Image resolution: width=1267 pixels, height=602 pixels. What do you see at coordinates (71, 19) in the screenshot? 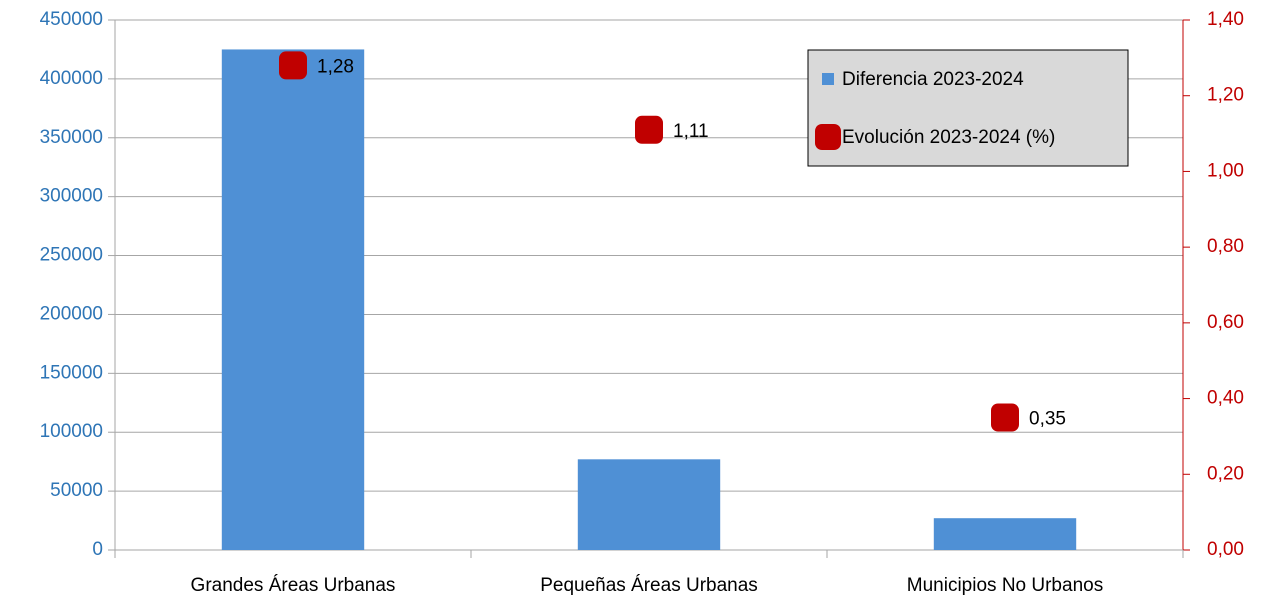
I see `y-tick-label: 450000` at bounding box center [71, 19].